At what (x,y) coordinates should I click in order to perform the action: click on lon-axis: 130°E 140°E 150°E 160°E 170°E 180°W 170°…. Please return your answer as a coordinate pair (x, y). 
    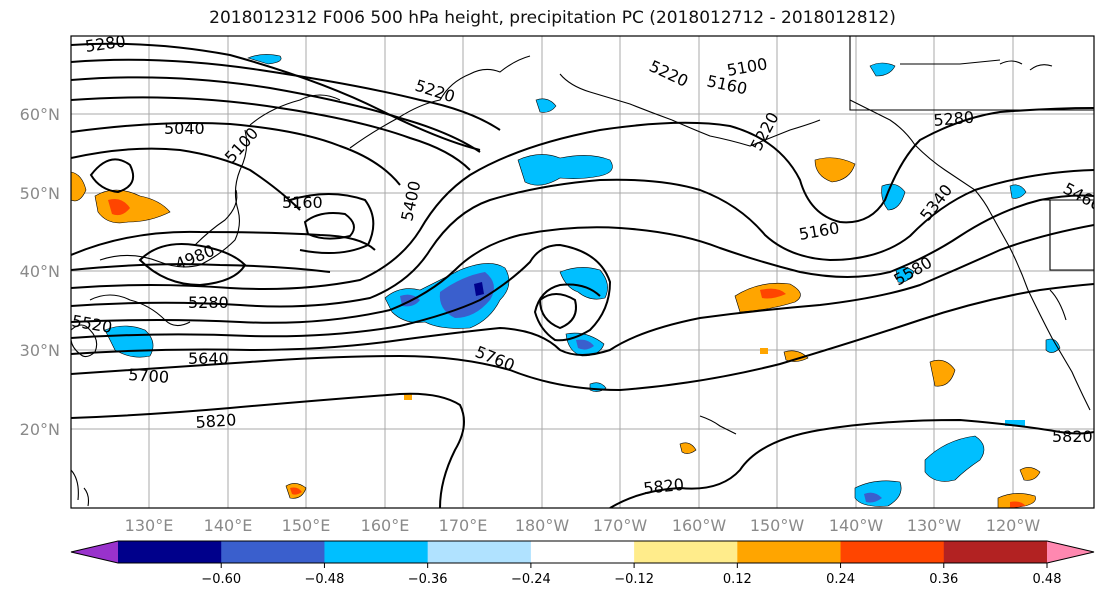
    Looking at the image, I should click on (583, 525).